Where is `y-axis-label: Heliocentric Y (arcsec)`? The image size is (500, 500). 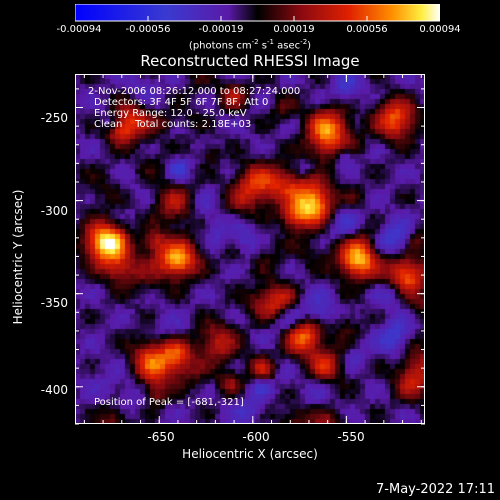 y-axis-label: Heliocentric Y (arcsec) is located at coordinates (18, 257).